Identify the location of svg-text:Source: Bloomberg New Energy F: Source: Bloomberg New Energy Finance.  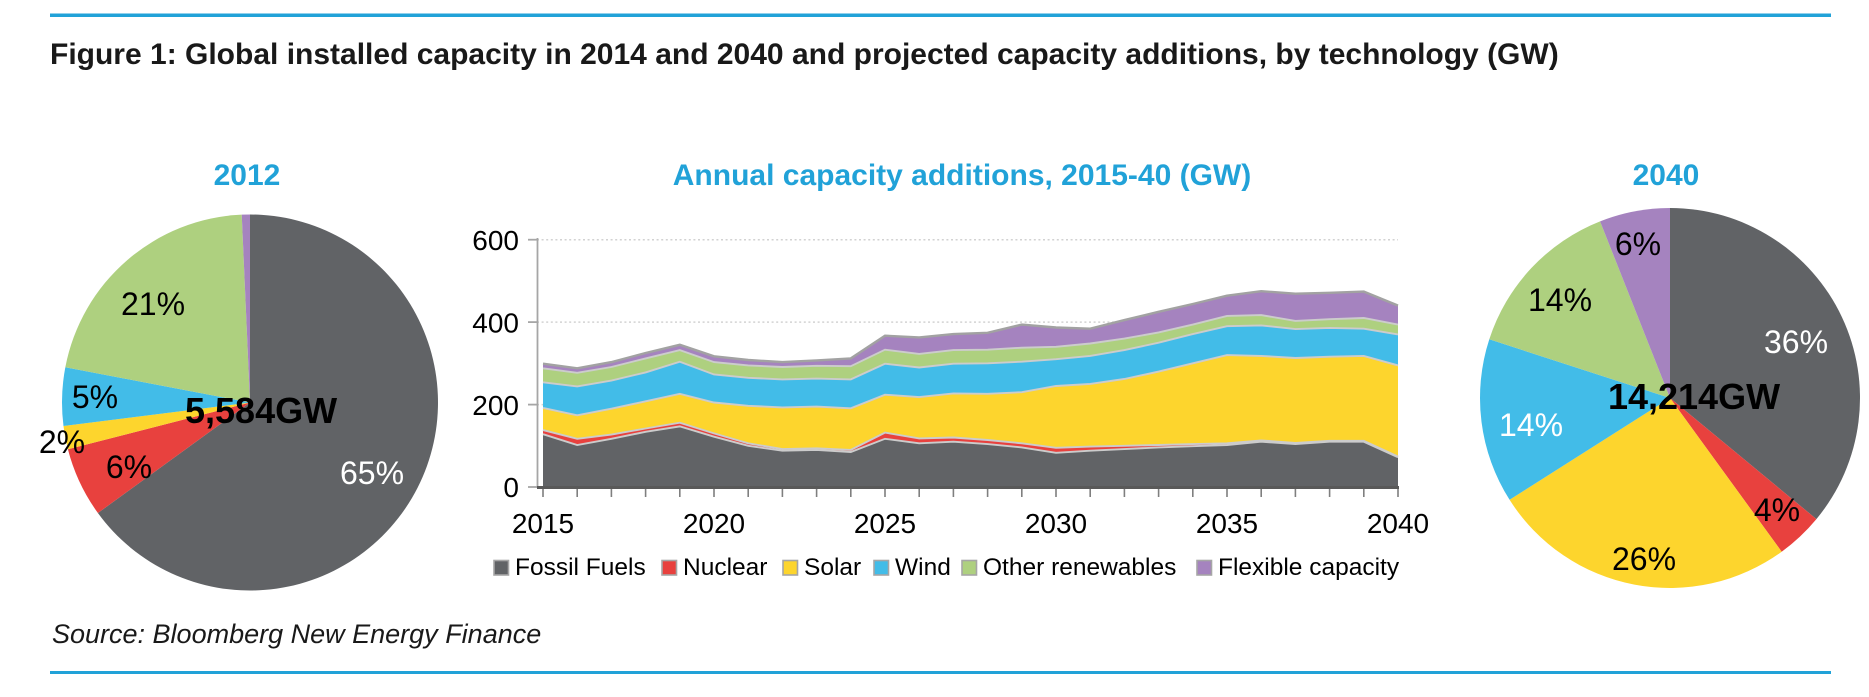
(296, 634).